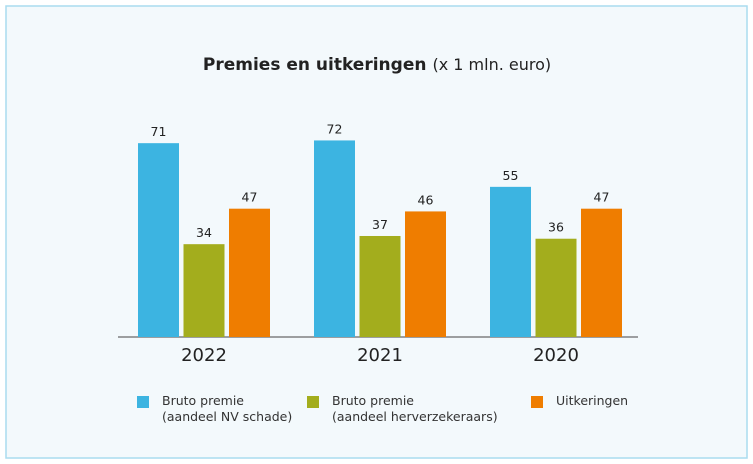 The width and height of the screenshot is (753, 464). What do you see at coordinates (204, 232) in the screenshot?
I see `data-label: 34` at bounding box center [204, 232].